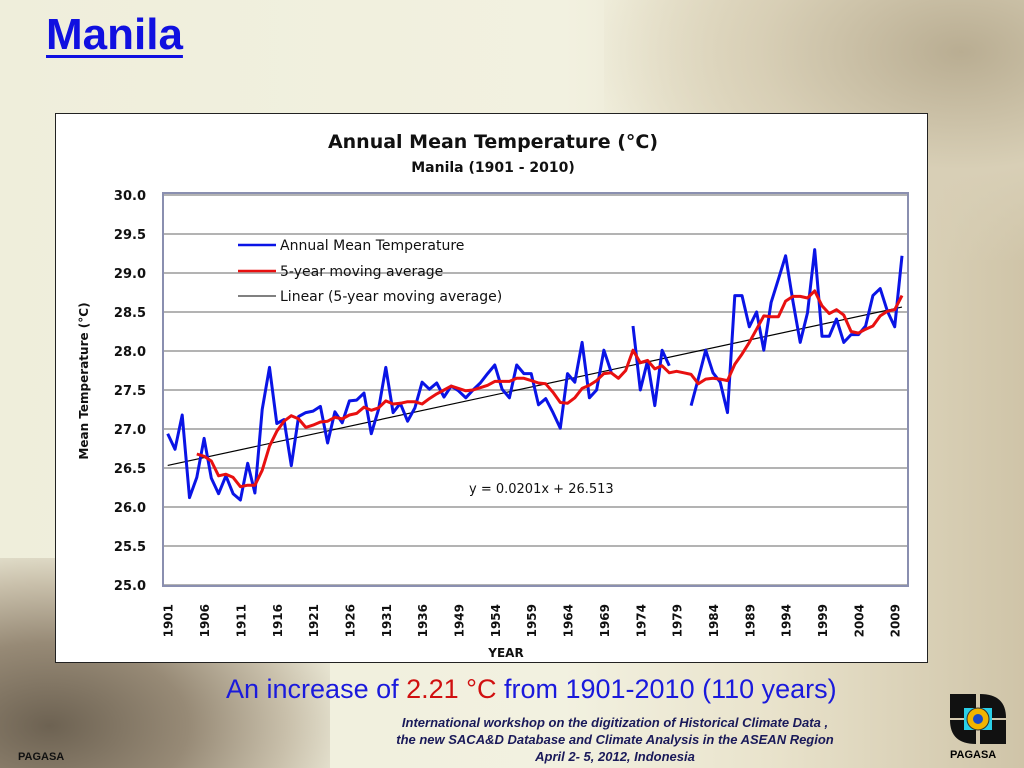  Describe the element at coordinates (505, 653) in the screenshot. I see `x-axis-label: YEAR` at that location.